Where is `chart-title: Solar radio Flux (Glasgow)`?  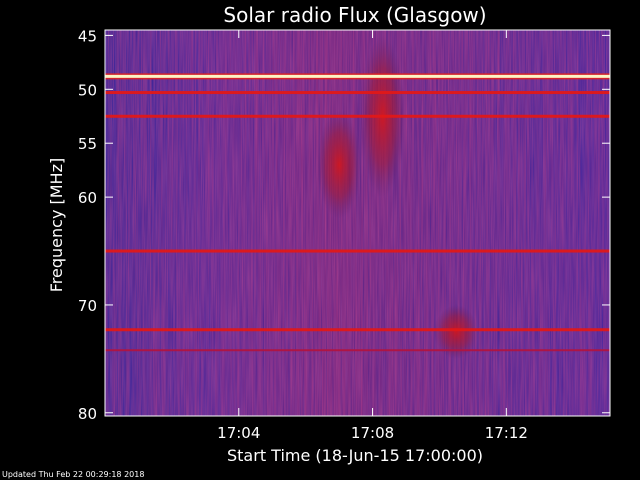
chart-title: Solar radio Flux (Glasgow) is located at coordinates (354, 15).